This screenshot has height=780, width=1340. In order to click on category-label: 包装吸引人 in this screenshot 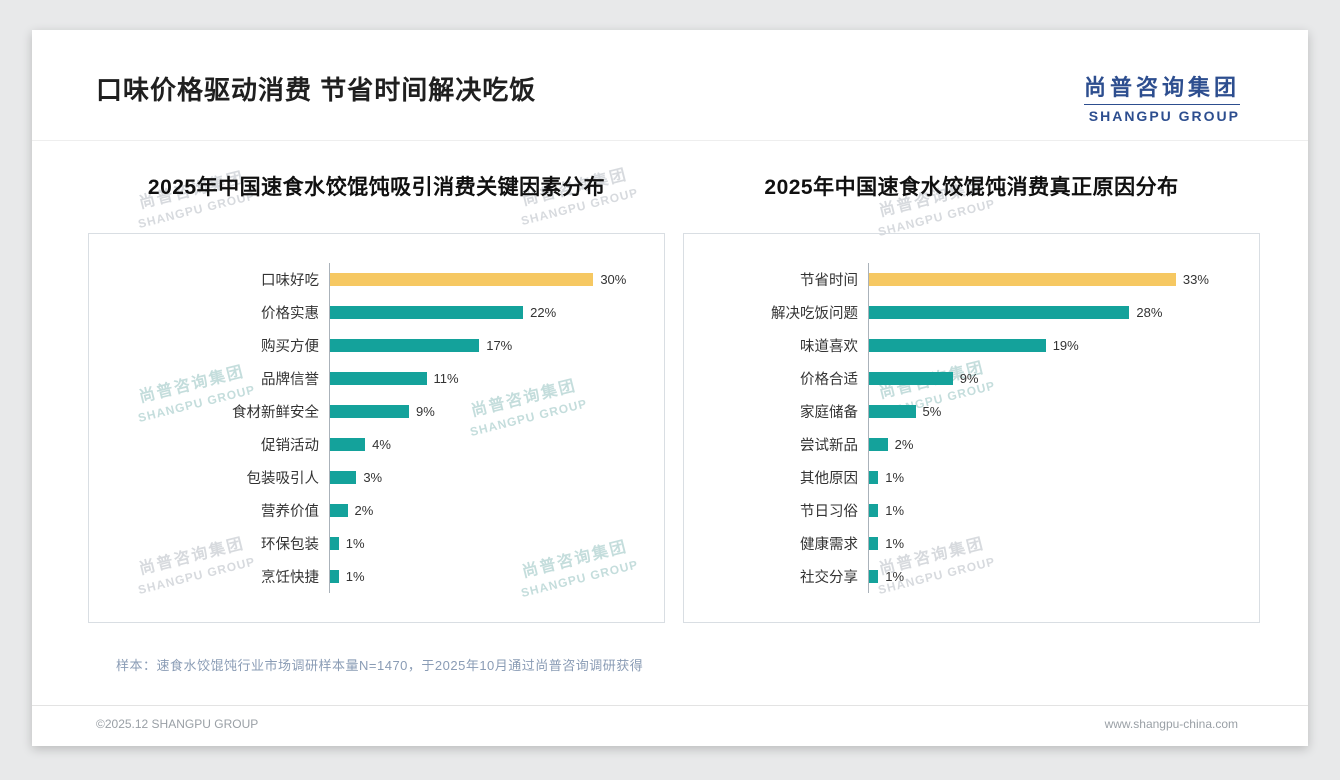, I will do `click(283, 479)`.